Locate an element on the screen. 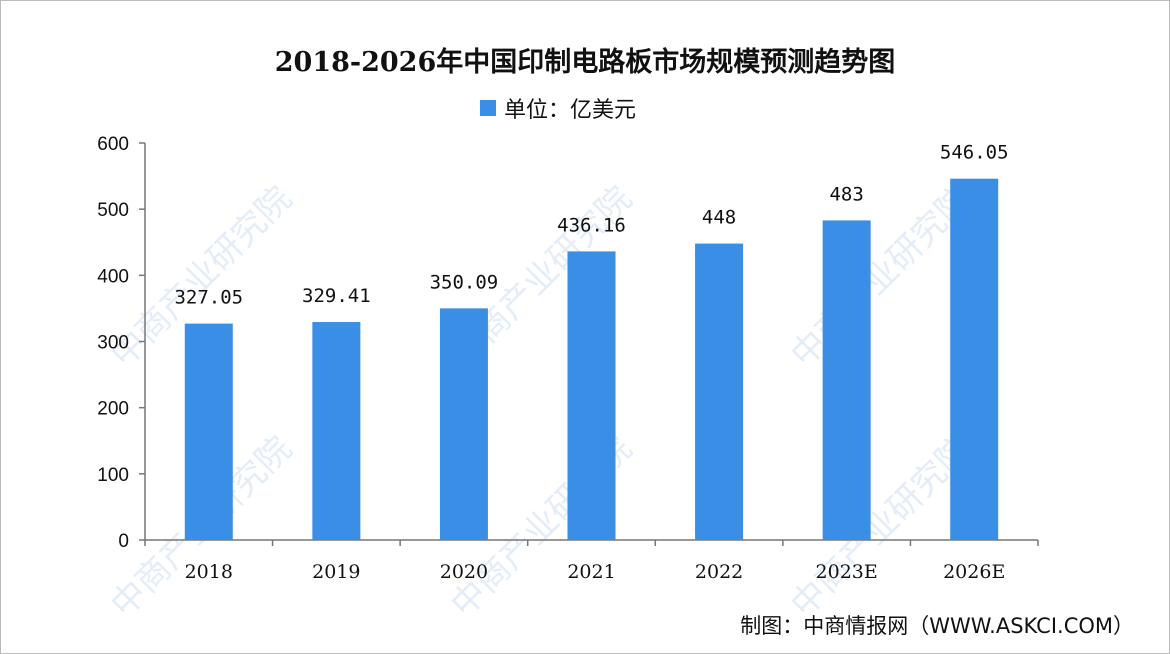 The height and width of the screenshot is (654, 1170). x-tick-label: 2019 is located at coordinates (336, 572).